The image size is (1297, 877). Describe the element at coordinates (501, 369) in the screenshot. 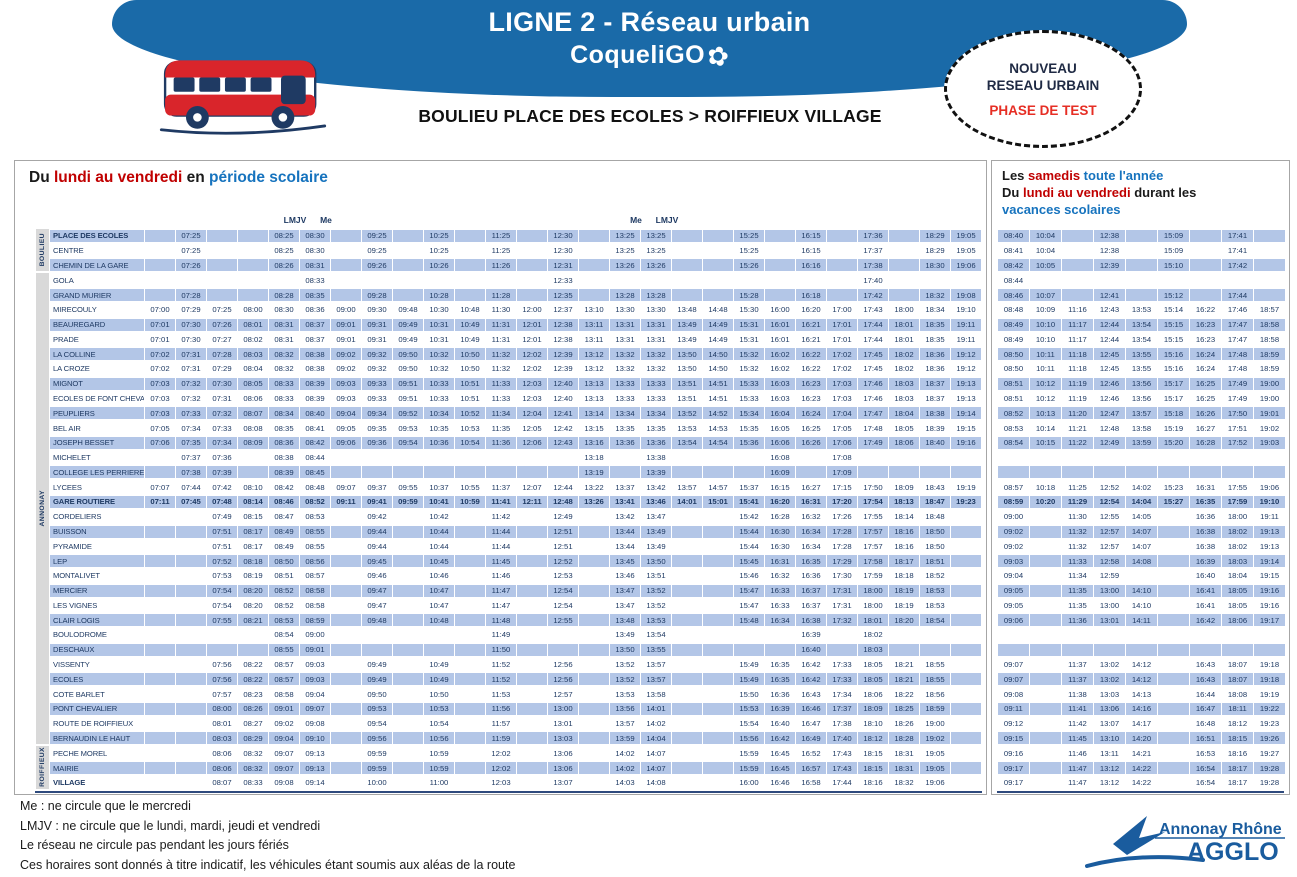

I see `time-cell: 11:32` at that location.